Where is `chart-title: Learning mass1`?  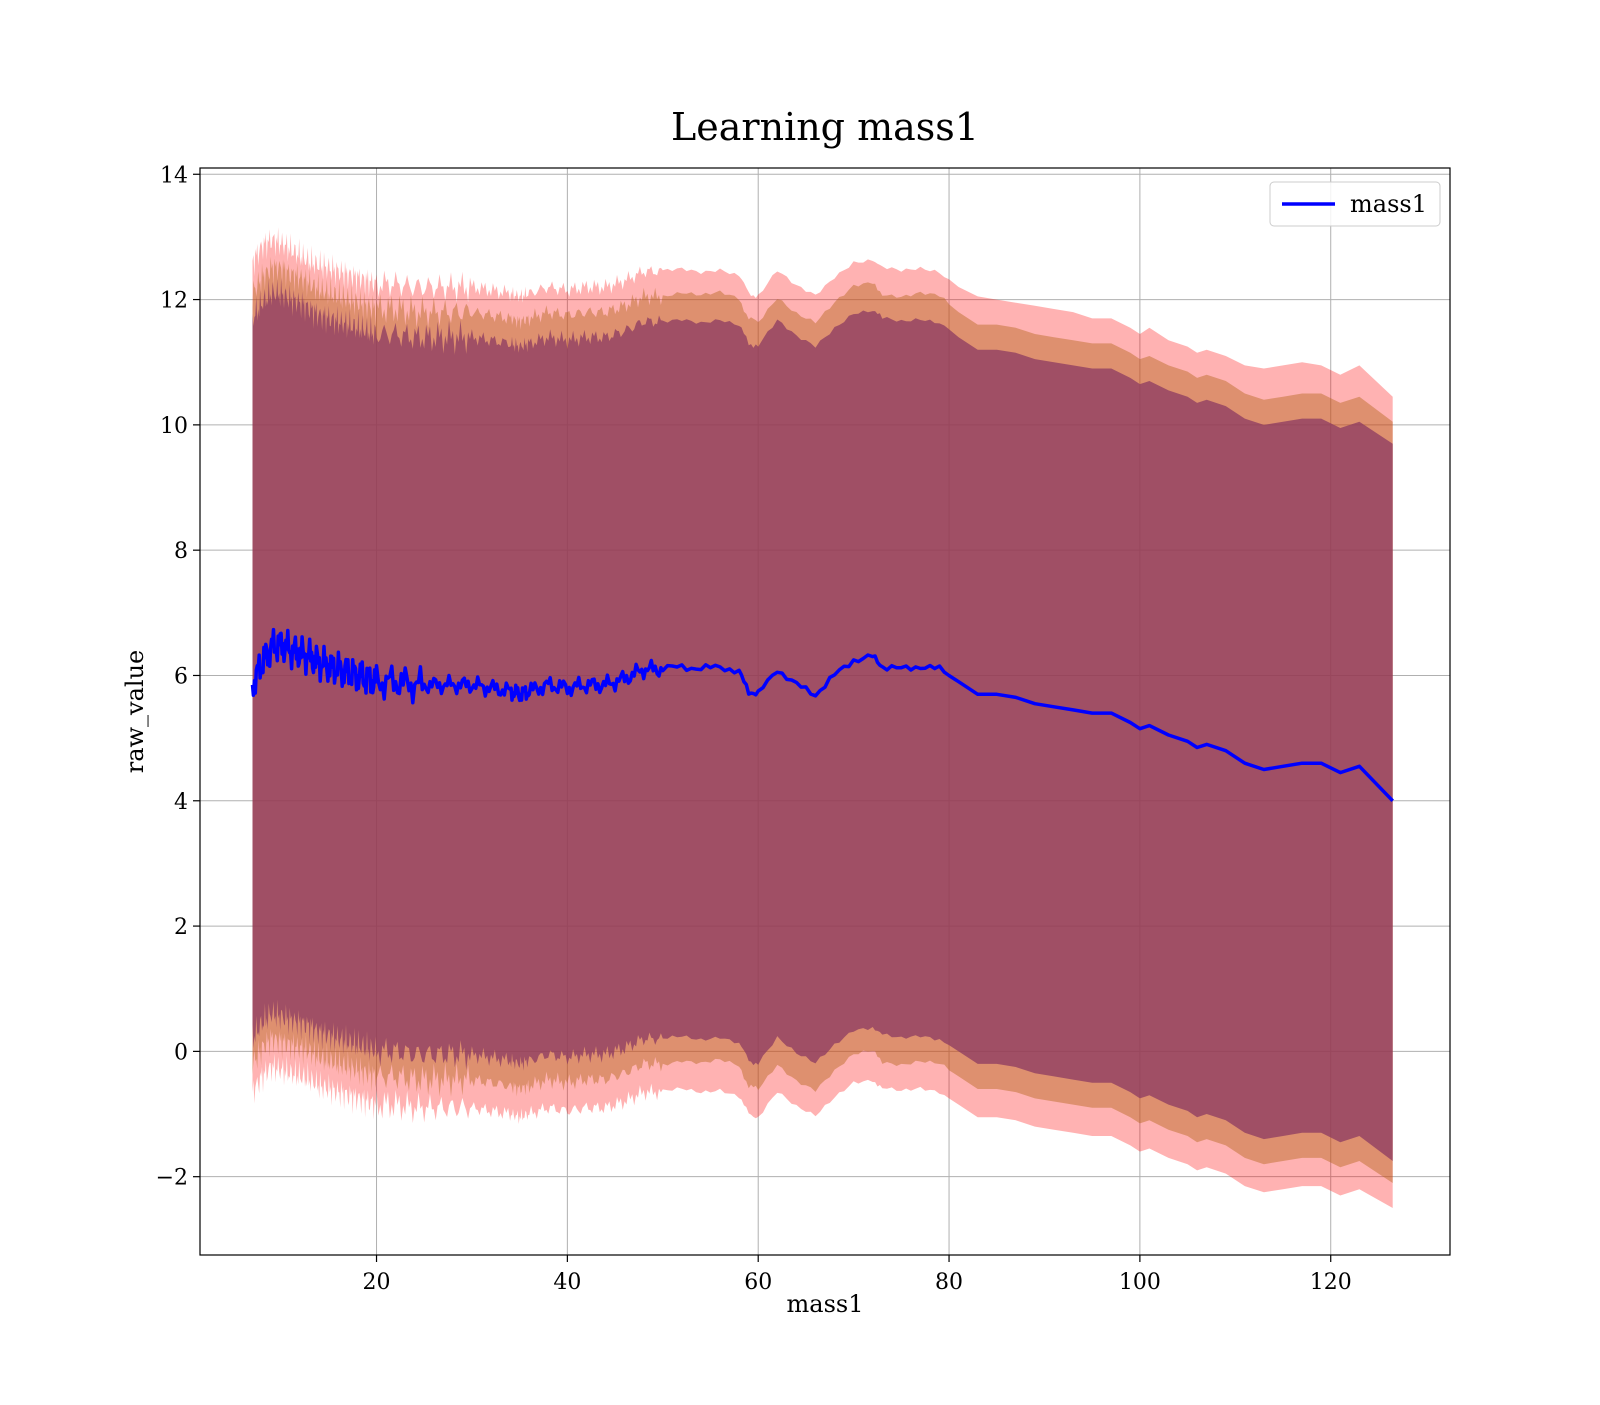
chart-title: Learning mass1 is located at coordinates (825, 127).